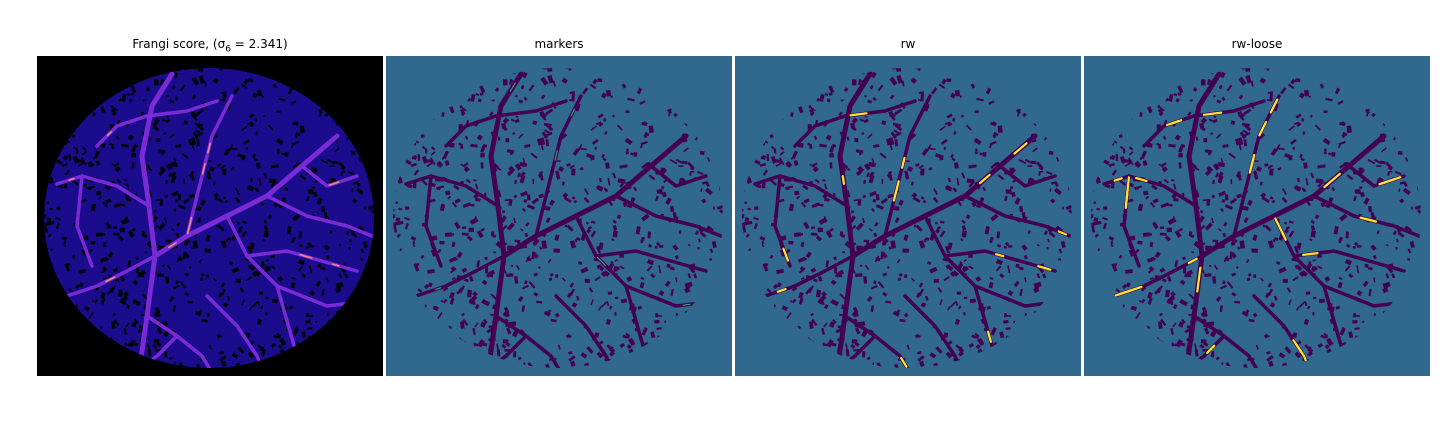 This screenshot has height=432, width=1440. What do you see at coordinates (1257, 44) in the screenshot?
I see `rw-loose-title: rw-loose` at bounding box center [1257, 44].